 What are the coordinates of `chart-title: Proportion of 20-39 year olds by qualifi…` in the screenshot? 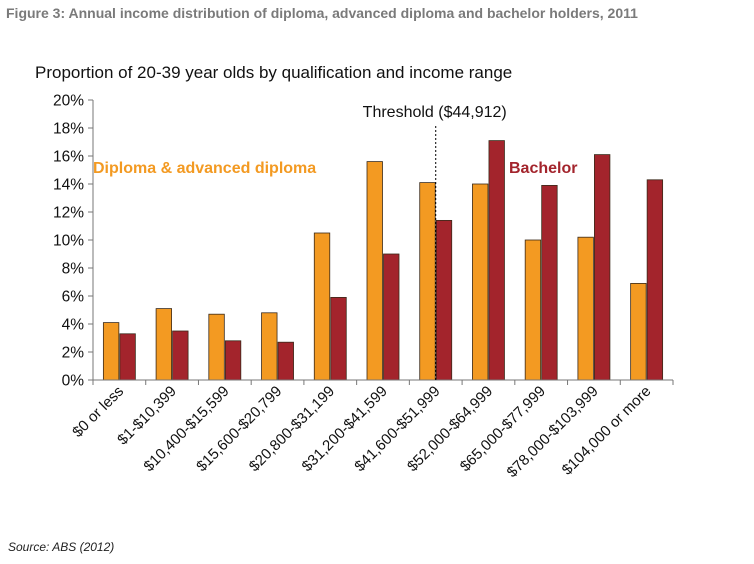 It's located at (274, 72).